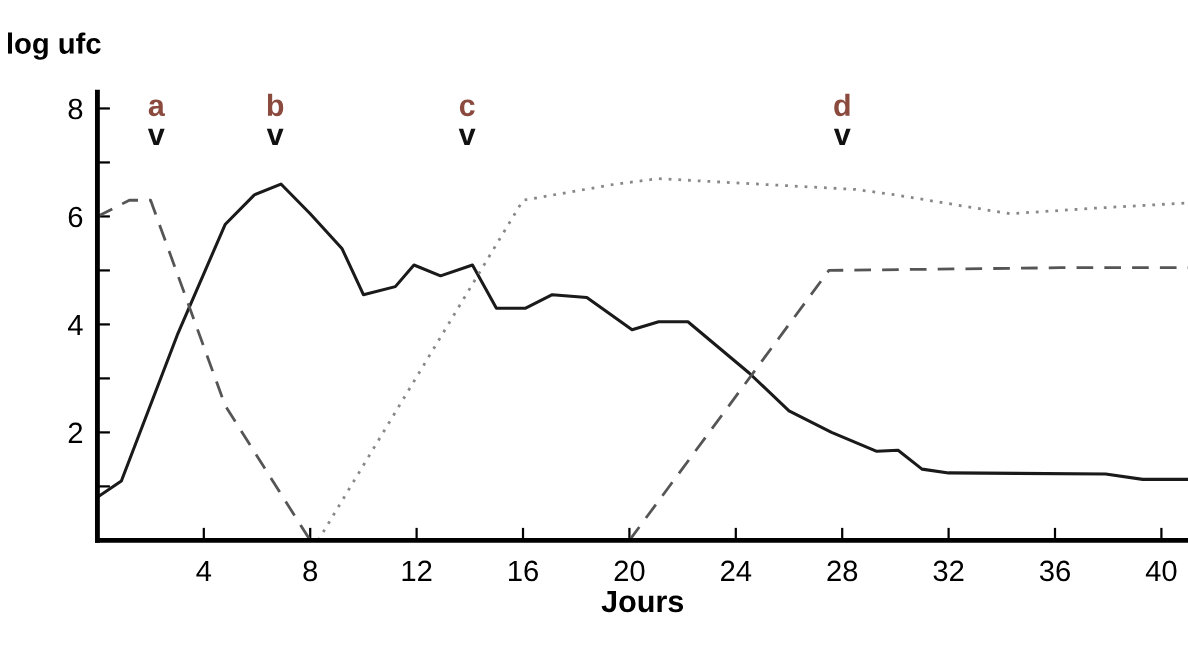  Describe the element at coordinates (204, 570) in the screenshot. I see `x-tick-label: 4` at that location.